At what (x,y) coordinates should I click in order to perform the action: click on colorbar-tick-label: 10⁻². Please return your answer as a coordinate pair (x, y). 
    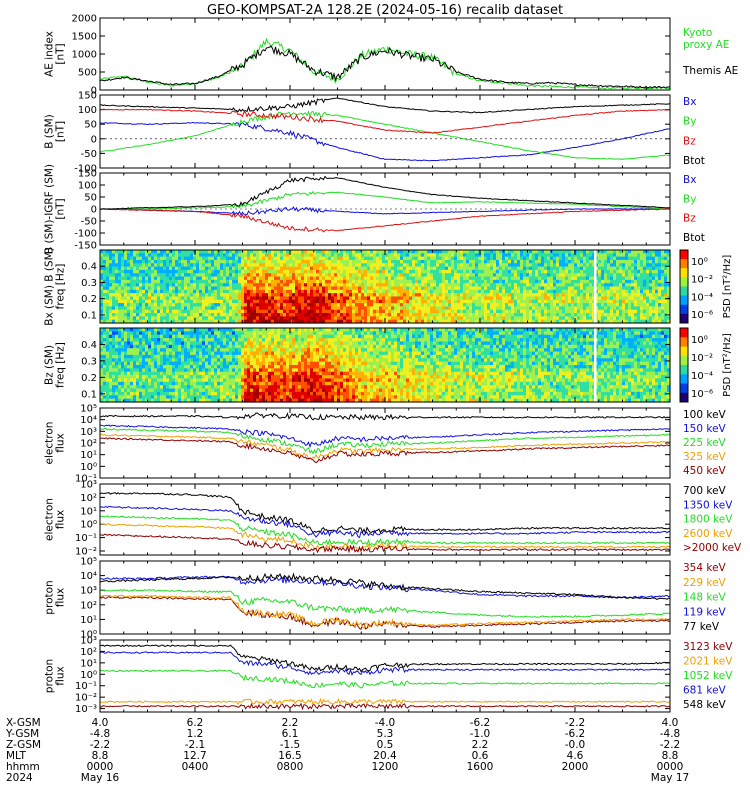
    Looking at the image, I should click on (702, 280).